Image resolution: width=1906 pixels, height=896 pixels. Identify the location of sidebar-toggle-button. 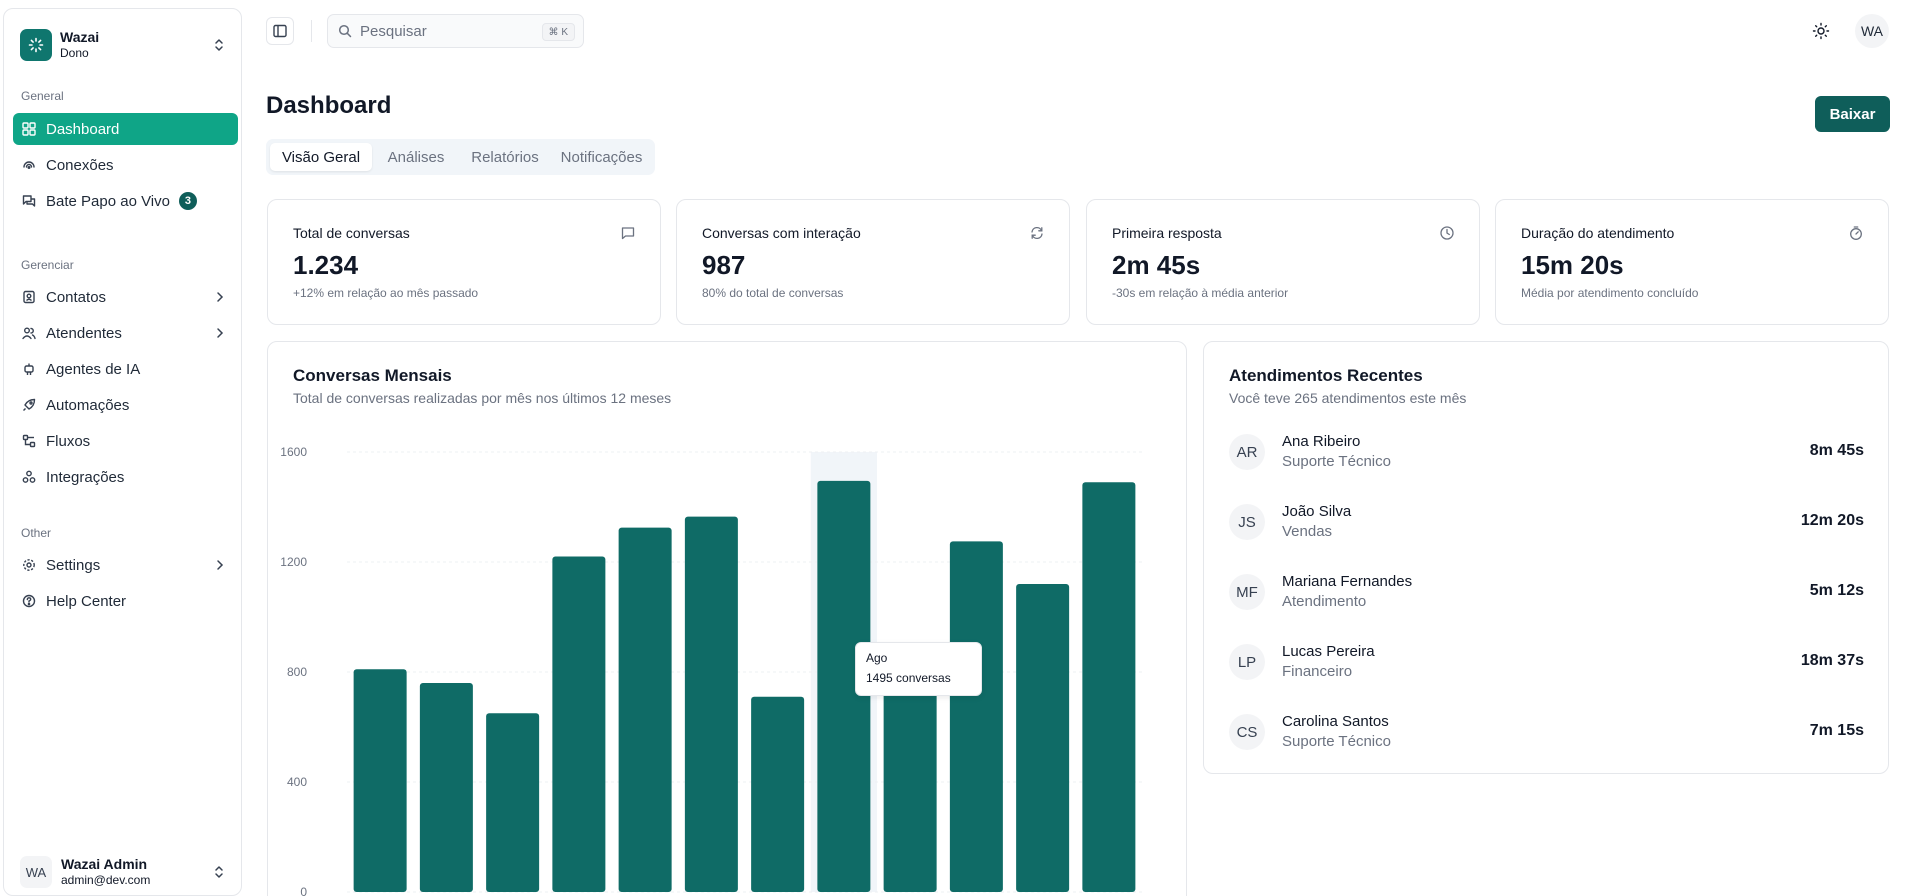
(280, 31).